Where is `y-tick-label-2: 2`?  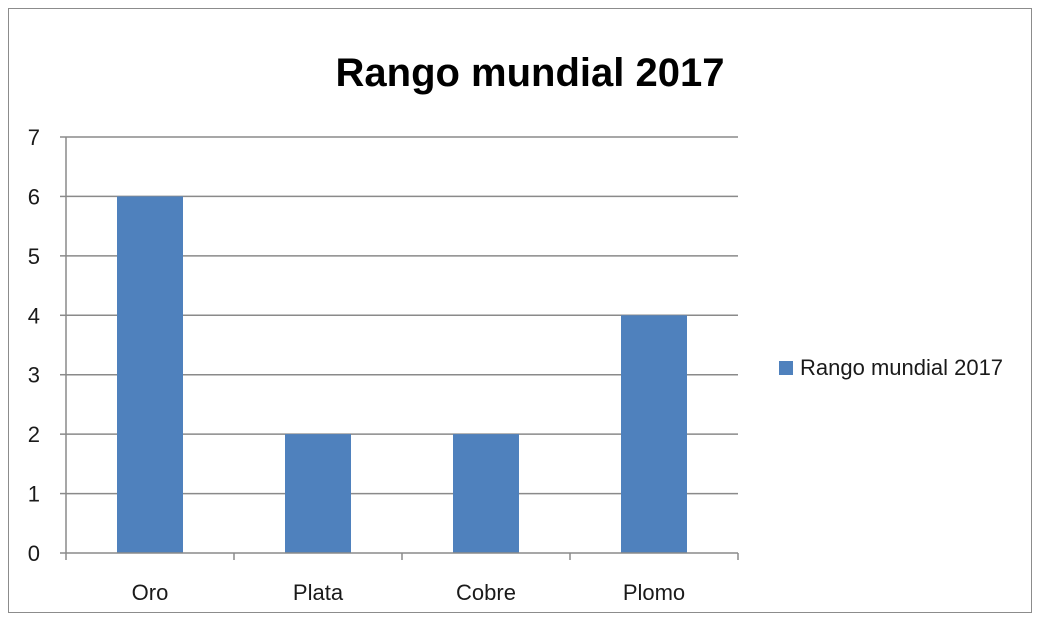
y-tick-label-2: 2 is located at coordinates (34, 434).